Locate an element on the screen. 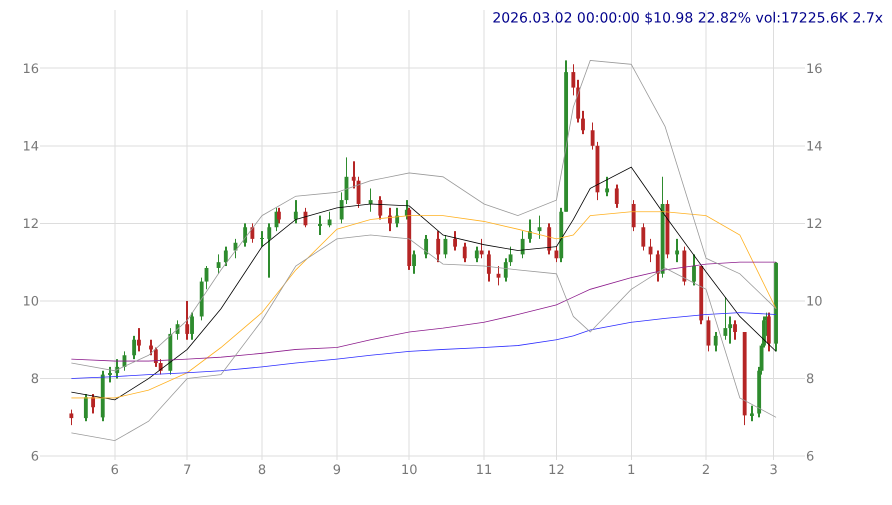 Image resolution: width=892 pixels, height=505 pixels. y-tick-label: 16 is located at coordinates (30, 69).